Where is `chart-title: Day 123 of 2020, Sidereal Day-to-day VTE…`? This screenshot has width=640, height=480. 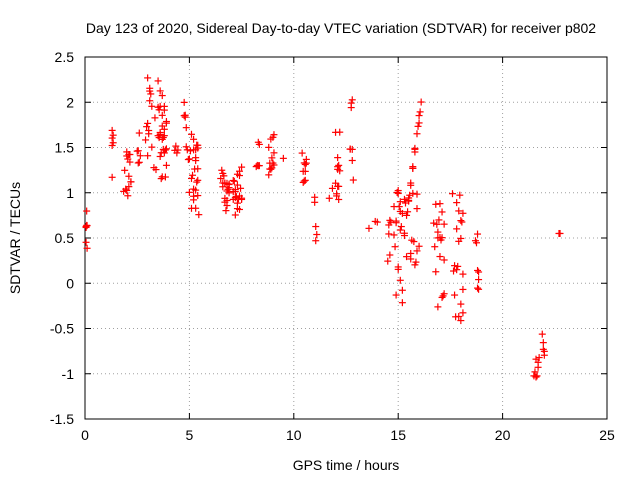 chart-title: Day 123 of 2020, Sidereal Day-to-day VTE… is located at coordinates (341, 28).